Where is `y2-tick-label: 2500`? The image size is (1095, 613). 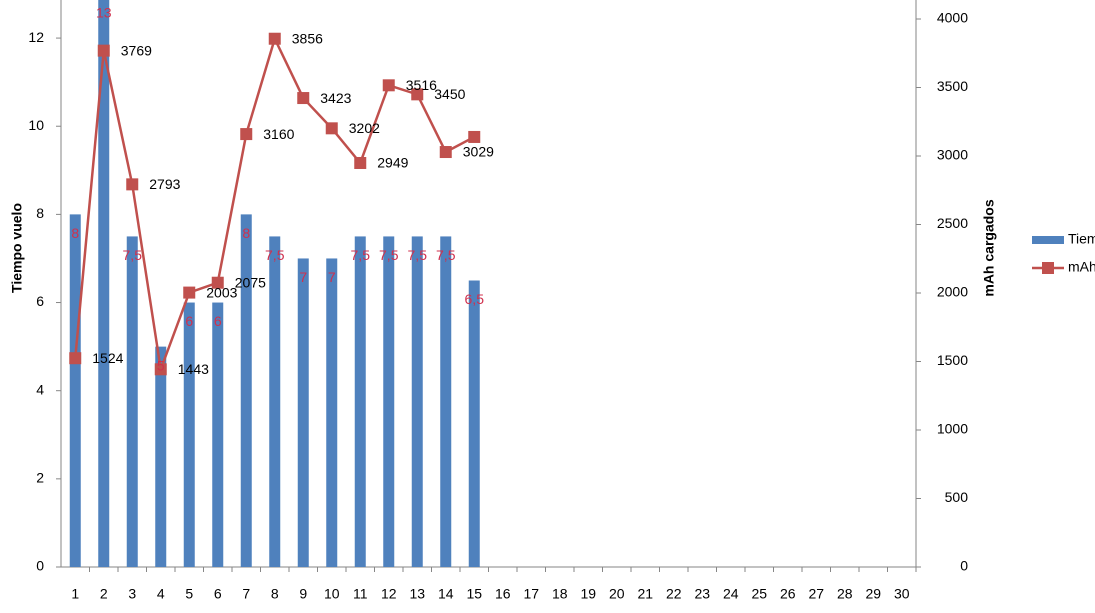
y2-tick-label: 2500 is located at coordinates (952, 223).